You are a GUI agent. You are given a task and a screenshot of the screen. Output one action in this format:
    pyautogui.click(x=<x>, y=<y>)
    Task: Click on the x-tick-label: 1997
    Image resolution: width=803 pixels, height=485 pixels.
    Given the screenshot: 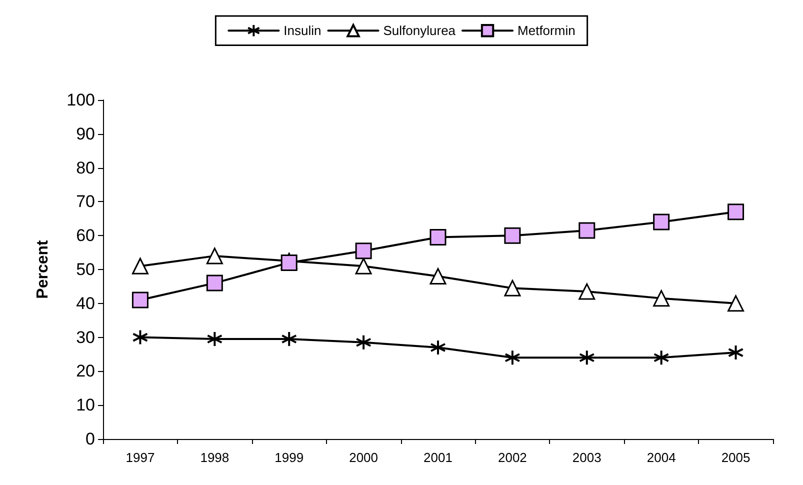 What is the action you would take?
    pyautogui.click(x=140, y=457)
    